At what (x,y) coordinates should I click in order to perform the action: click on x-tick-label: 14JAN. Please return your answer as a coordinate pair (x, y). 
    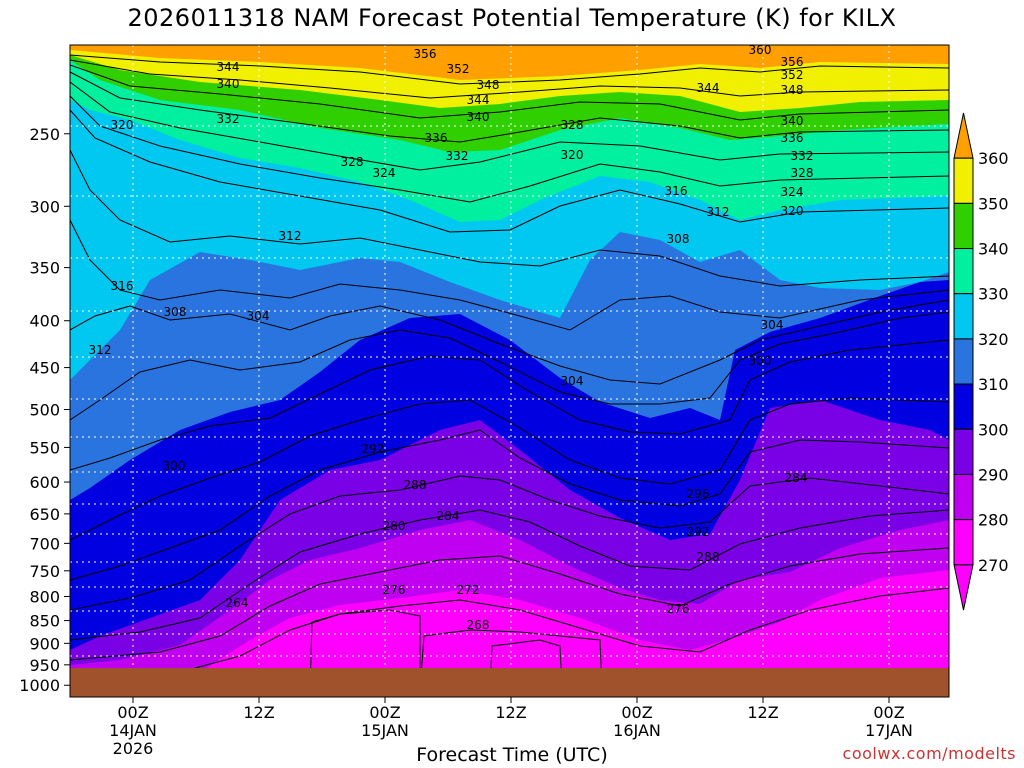
    Looking at the image, I should click on (133, 730).